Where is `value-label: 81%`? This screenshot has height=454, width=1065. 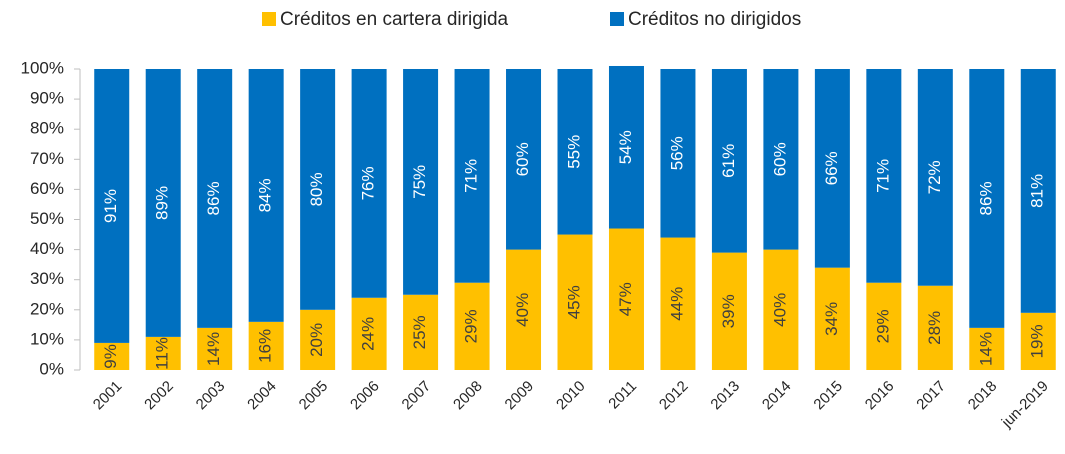 value-label: 81% is located at coordinates (1037, 191).